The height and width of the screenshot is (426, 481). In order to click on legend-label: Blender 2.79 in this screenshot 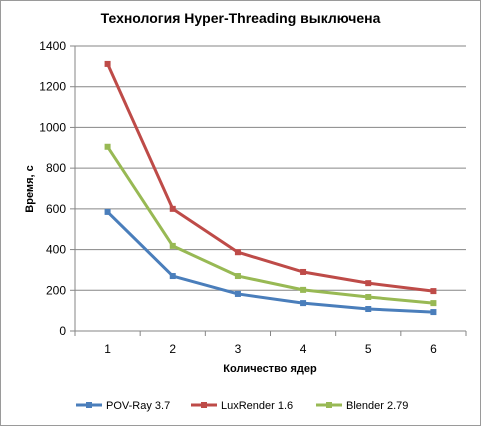, I will do `click(377, 406)`.